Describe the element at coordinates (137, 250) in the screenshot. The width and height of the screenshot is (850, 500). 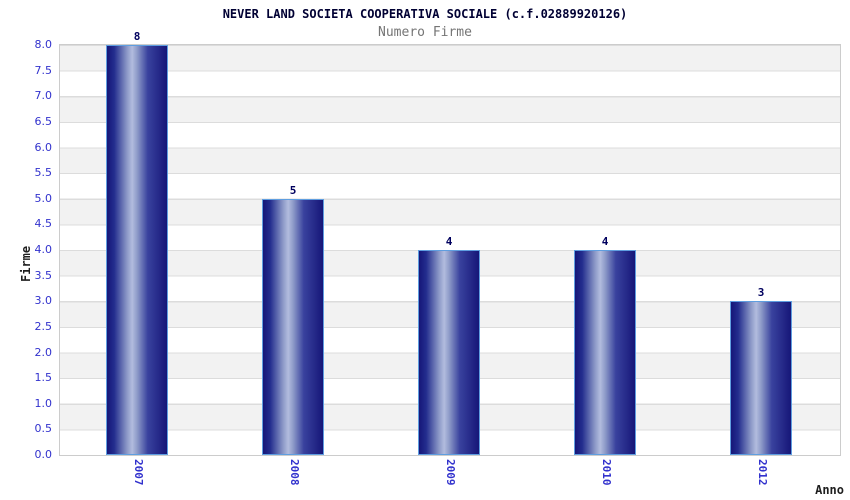
I see `bar-2007` at that location.